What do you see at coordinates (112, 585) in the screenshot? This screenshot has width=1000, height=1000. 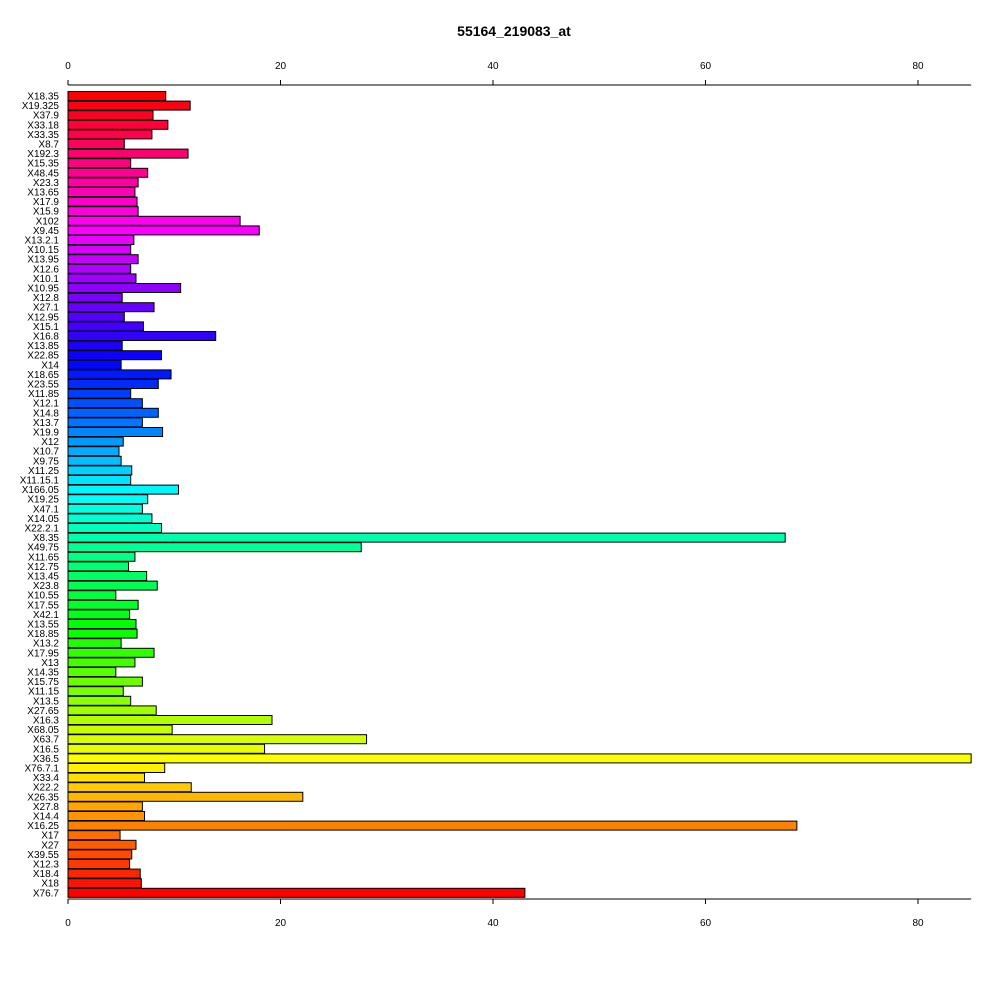 I see `bar-X23.8` at bounding box center [112, 585].